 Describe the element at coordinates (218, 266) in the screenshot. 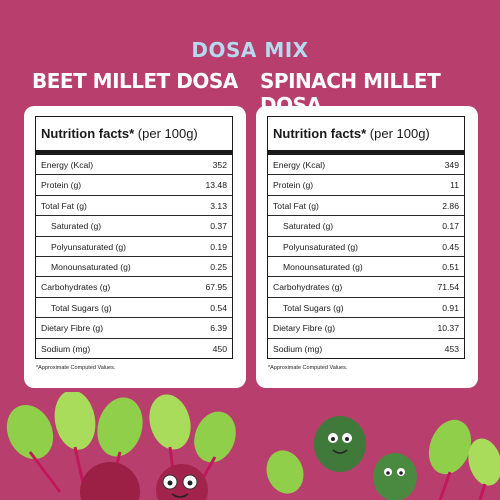

I see `nutrient-value: 0.25` at that location.